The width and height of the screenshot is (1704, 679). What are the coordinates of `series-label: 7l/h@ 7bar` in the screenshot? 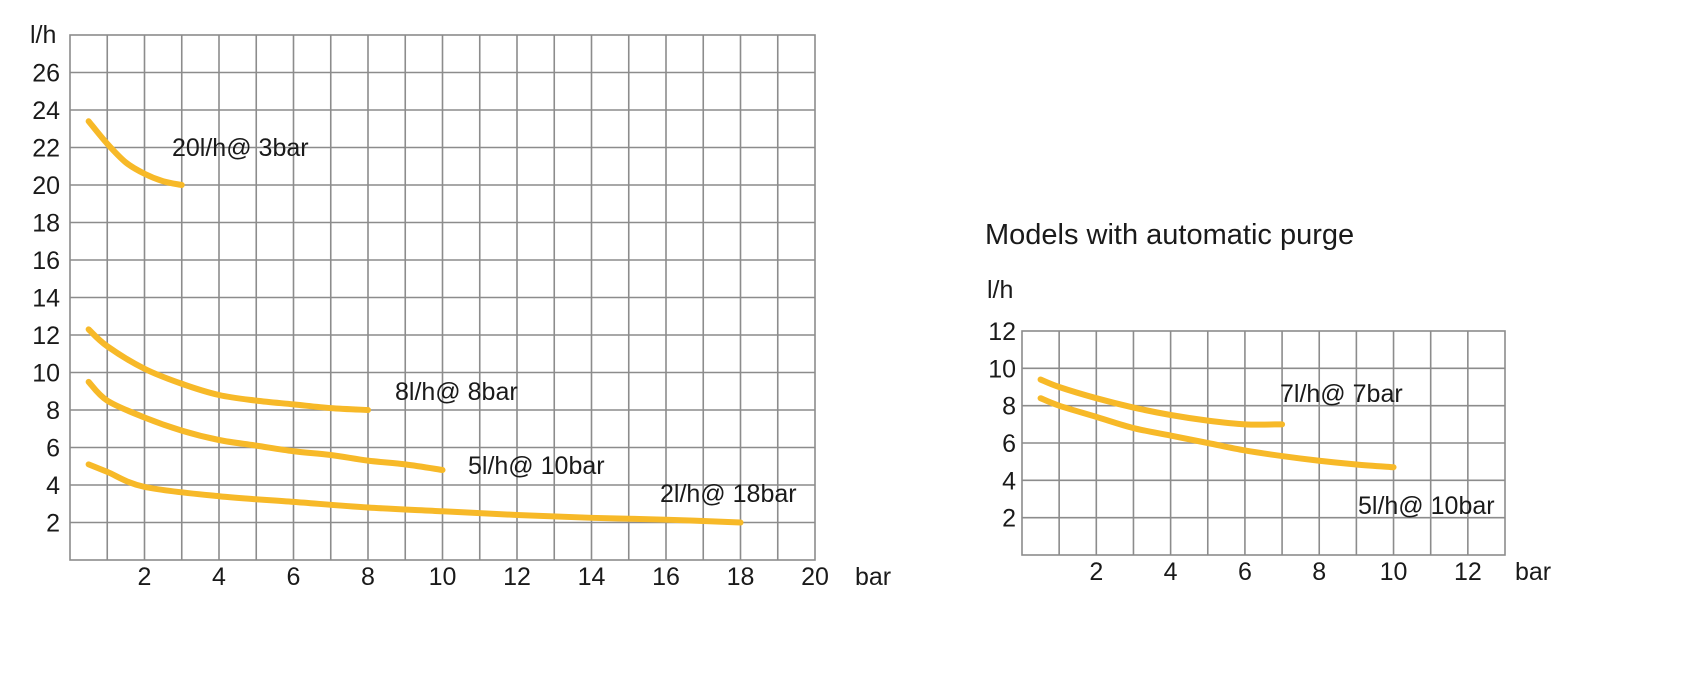 It's located at (1341, 394).